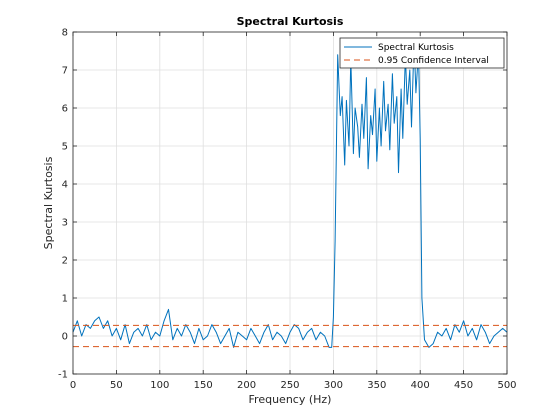 Image resolution: width=560 pixels, height=420 pixels. What do you see at coordinates (65, 185) in the screenshot?
I see `y-tick-label: 4` at bounding box center [65, 185].